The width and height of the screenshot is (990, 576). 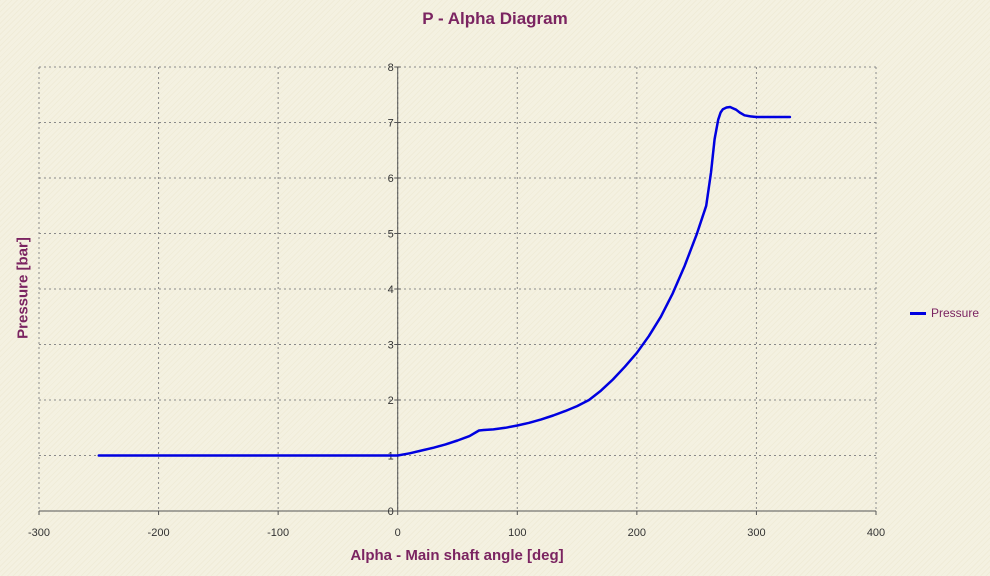 What do you see at coordinates (391, 346) in the screenshot?
I see `y-tick-label: 3` at bounding box center [391, 346].